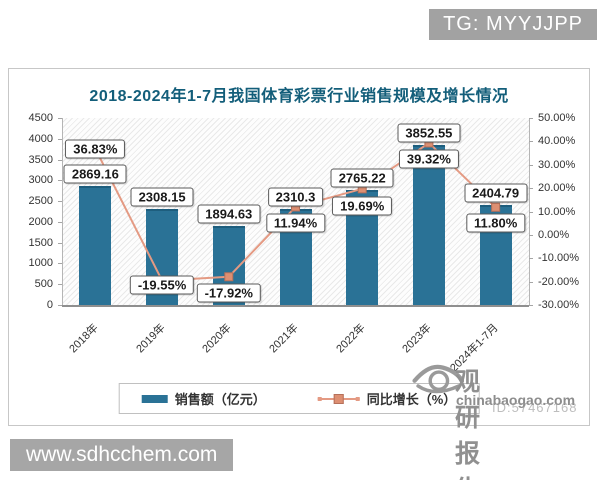 The image size is (600, 480). Describe the element at coordinates (558, 258) in the screenshot. I see `right-axis-tick-label: -10.00%` at that location.